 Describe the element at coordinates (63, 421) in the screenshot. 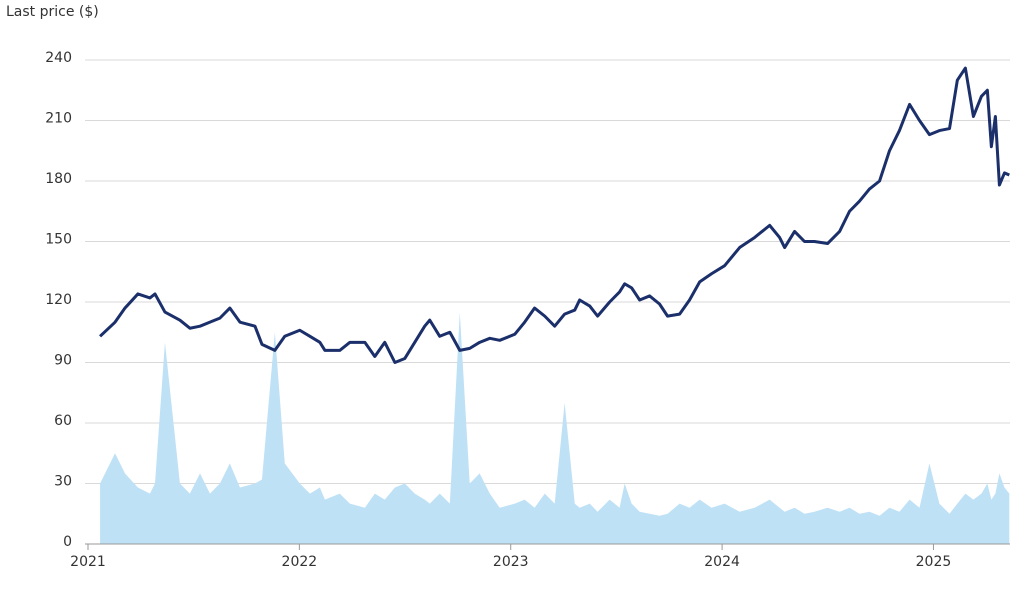

I see `y-tick-label: 60` at that location.